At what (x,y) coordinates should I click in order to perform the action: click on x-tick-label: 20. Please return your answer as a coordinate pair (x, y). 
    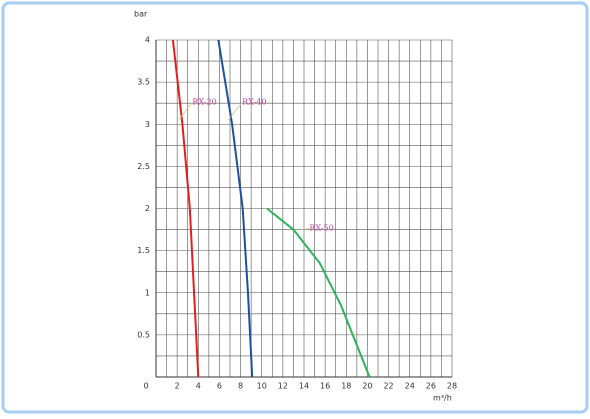
    Looking at the image, I should click on (367, 386).